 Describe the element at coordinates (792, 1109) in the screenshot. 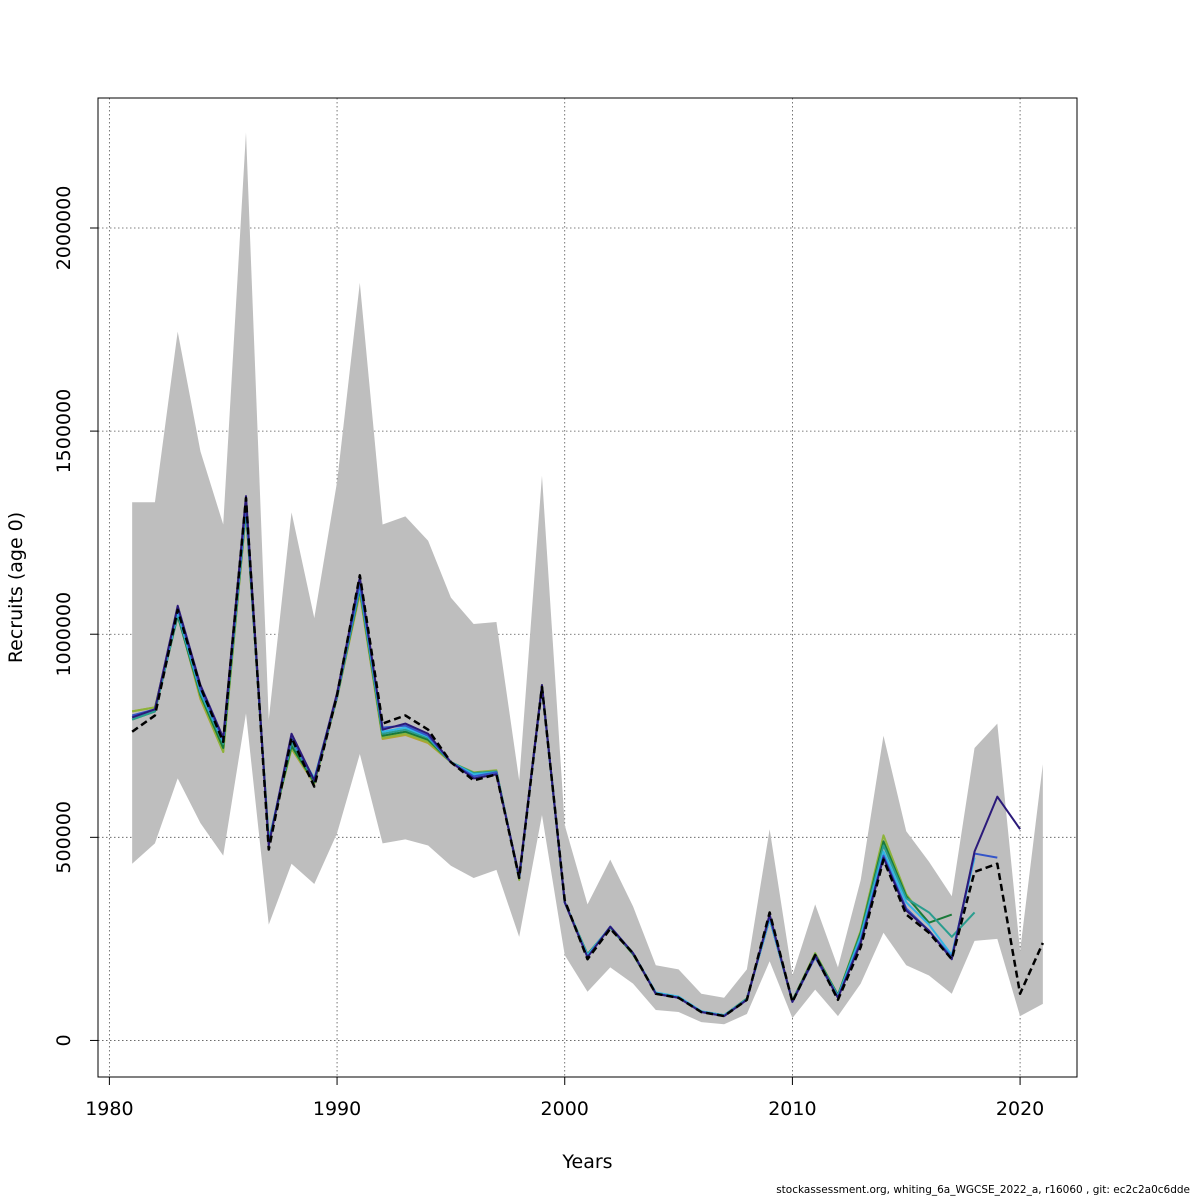

I see `x-tick-label-2010: 2010` at that location.